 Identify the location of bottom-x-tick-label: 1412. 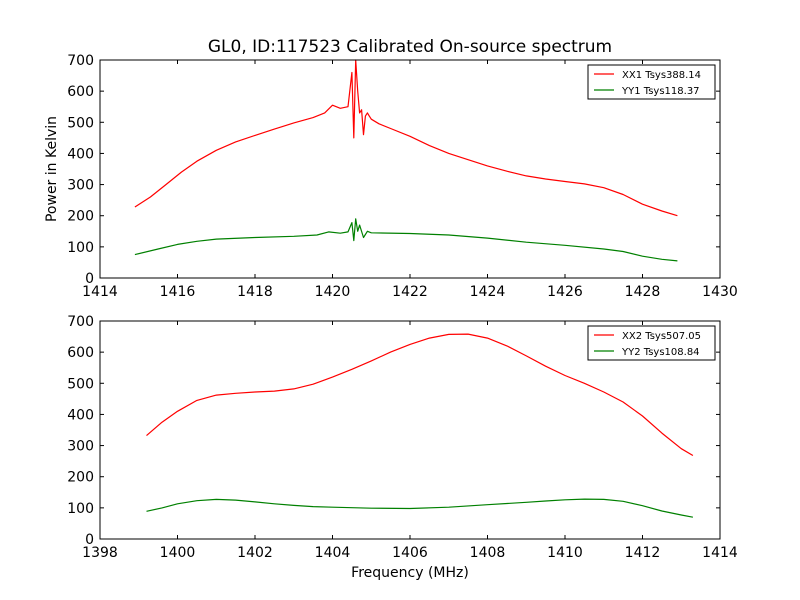
(643, 553).